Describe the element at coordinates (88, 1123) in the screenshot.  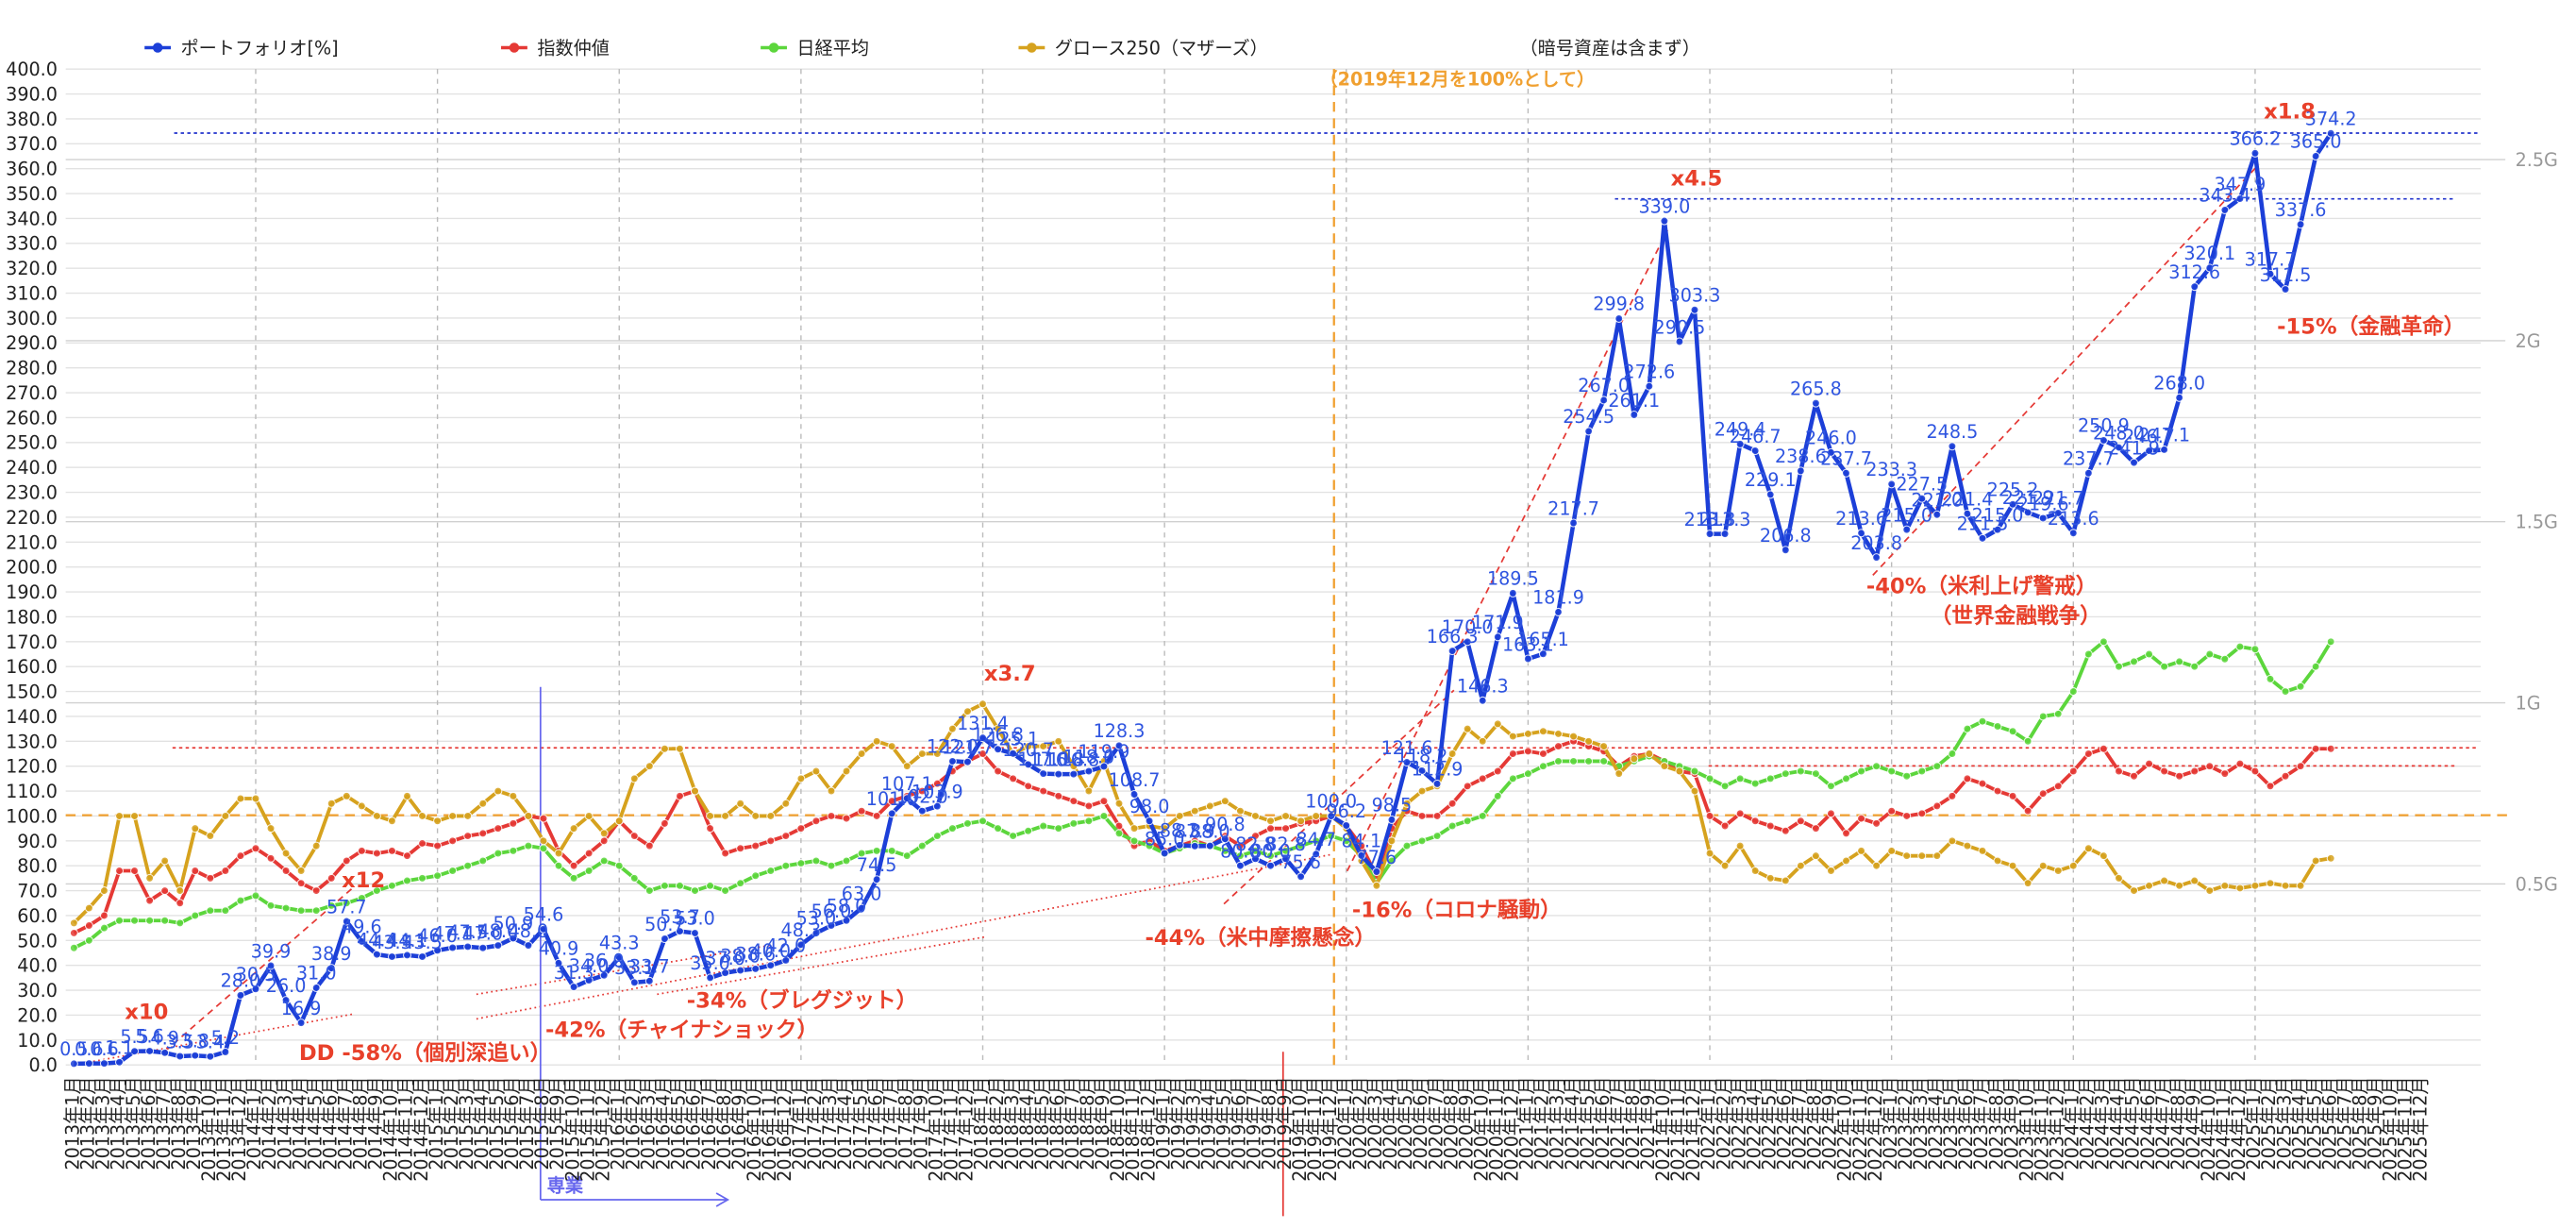
I see `x-tick-label: 2013年2月` at that location.